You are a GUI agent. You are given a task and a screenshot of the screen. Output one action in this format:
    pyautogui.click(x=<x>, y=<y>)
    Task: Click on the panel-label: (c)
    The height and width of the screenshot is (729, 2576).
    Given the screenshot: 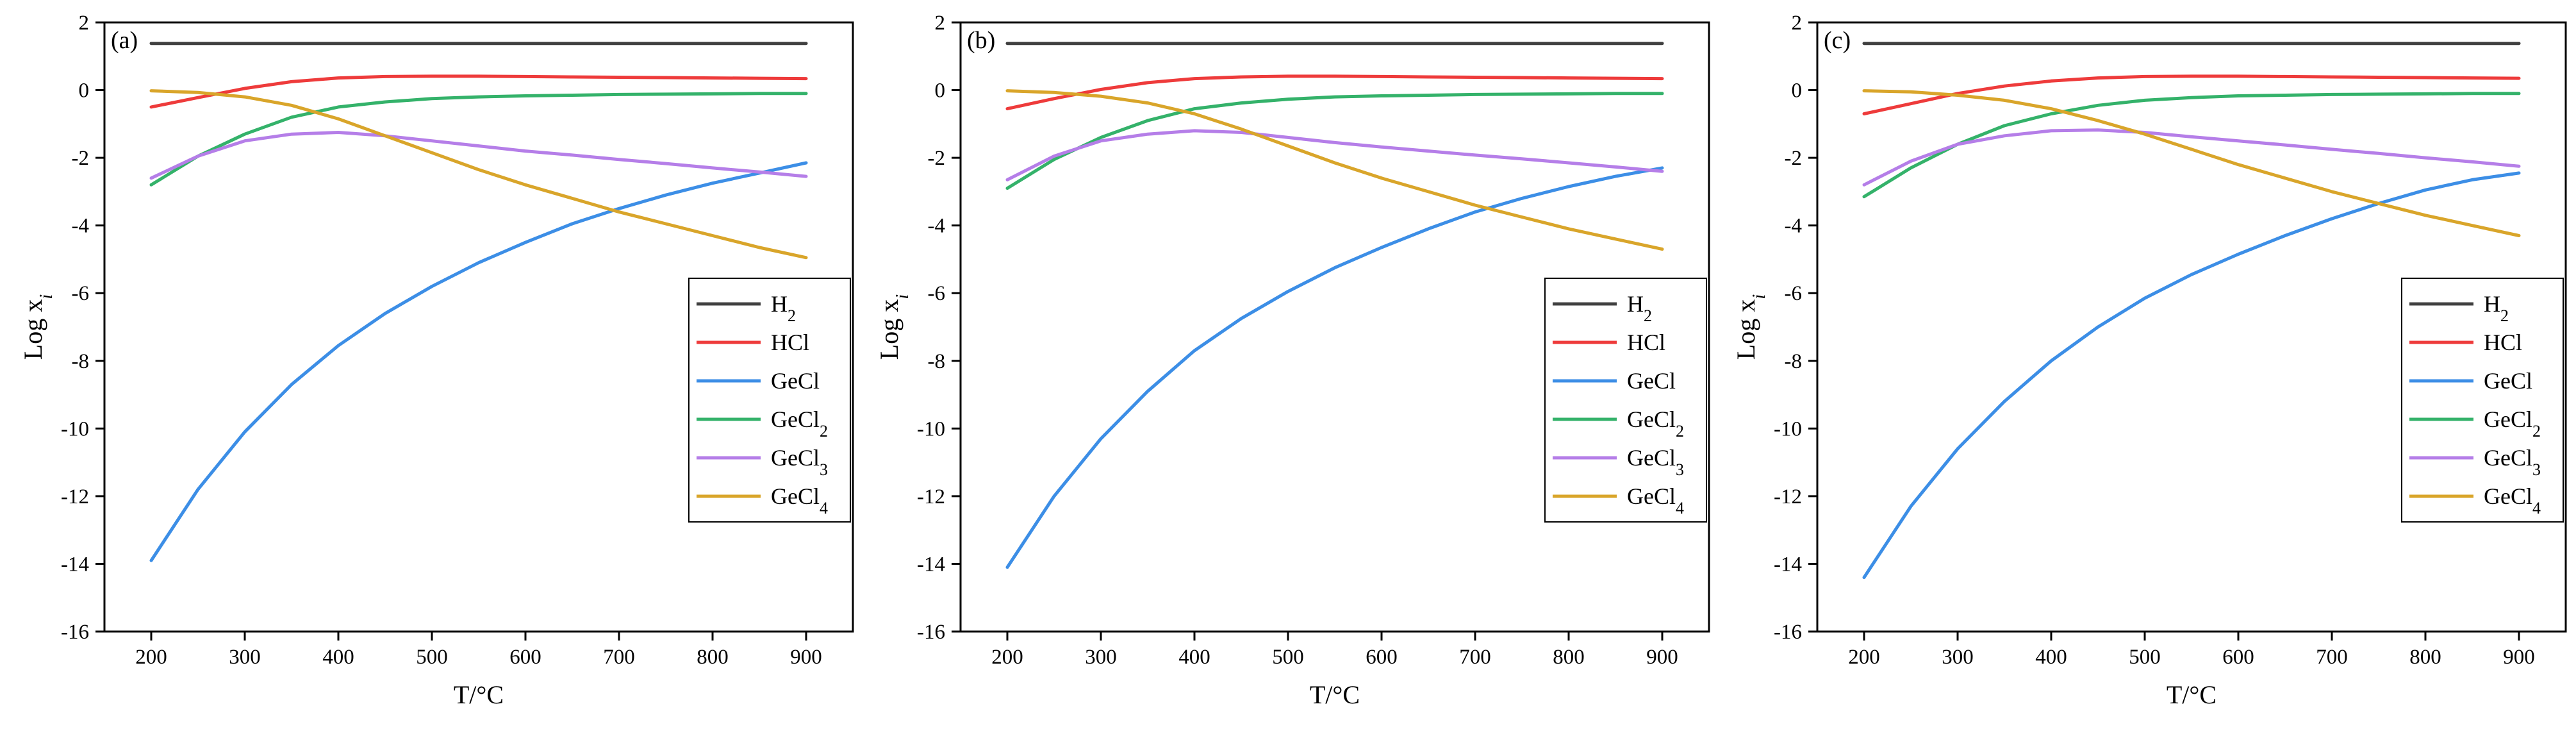 What is the action you would take?
    pyautogui.click(x=1837, y=40)
    